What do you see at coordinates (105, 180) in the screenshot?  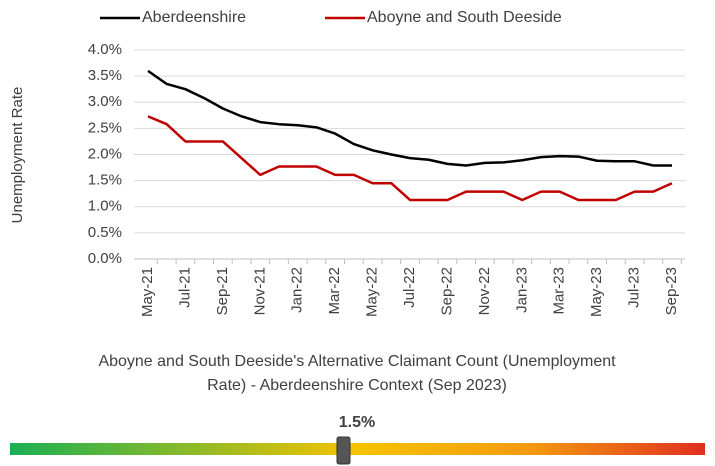 I see `y-tick-label: 1.5%` at bounding box center [105, 180].